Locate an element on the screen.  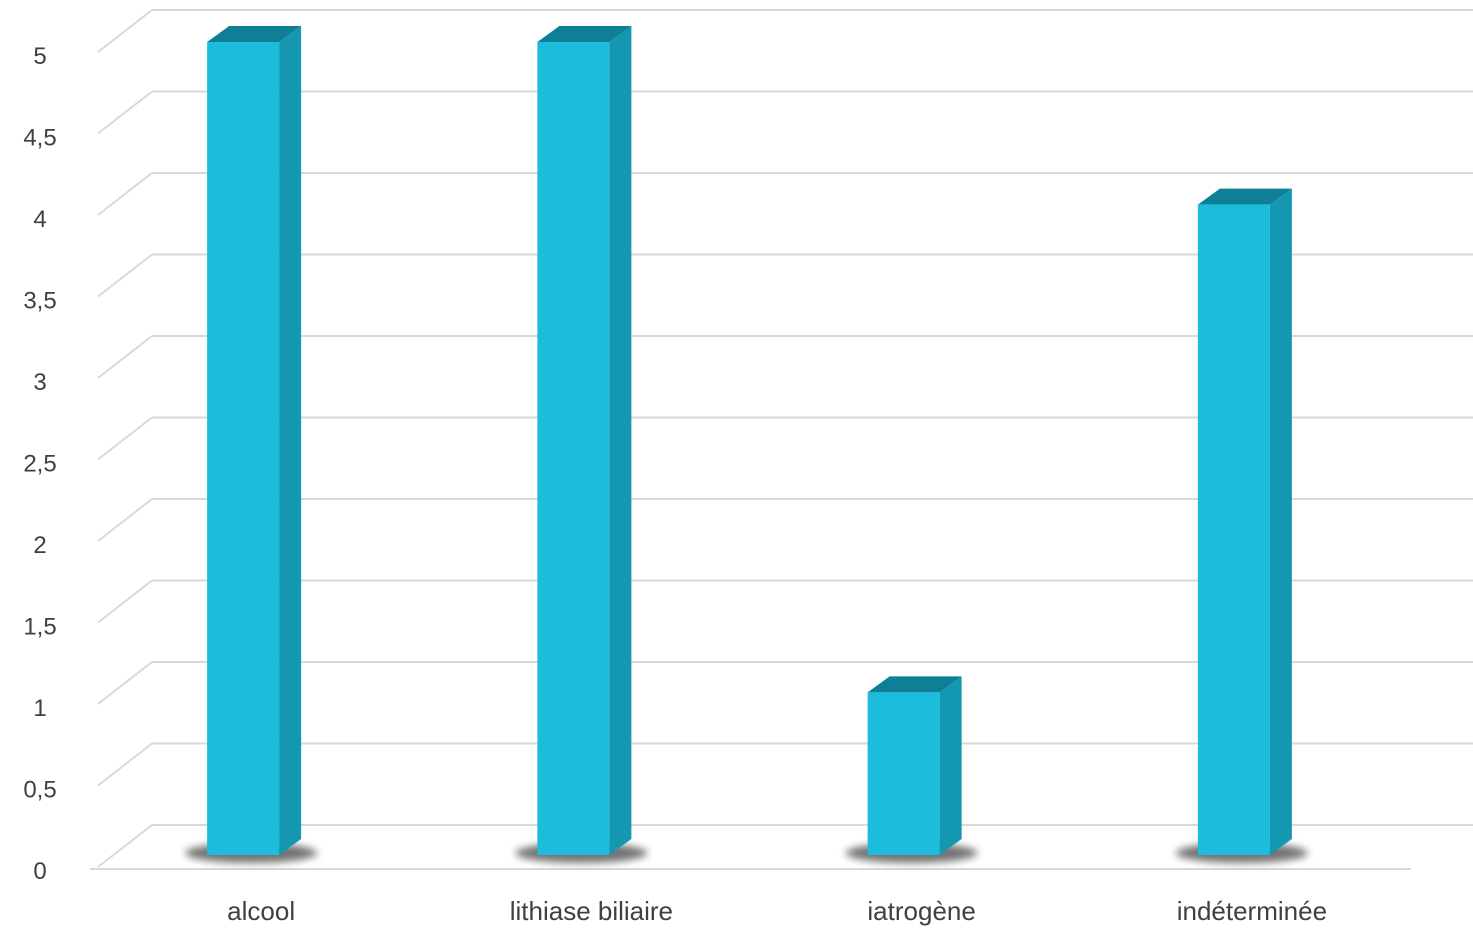
y-tick-label: 2,5 is located at coordinates (39, 464).